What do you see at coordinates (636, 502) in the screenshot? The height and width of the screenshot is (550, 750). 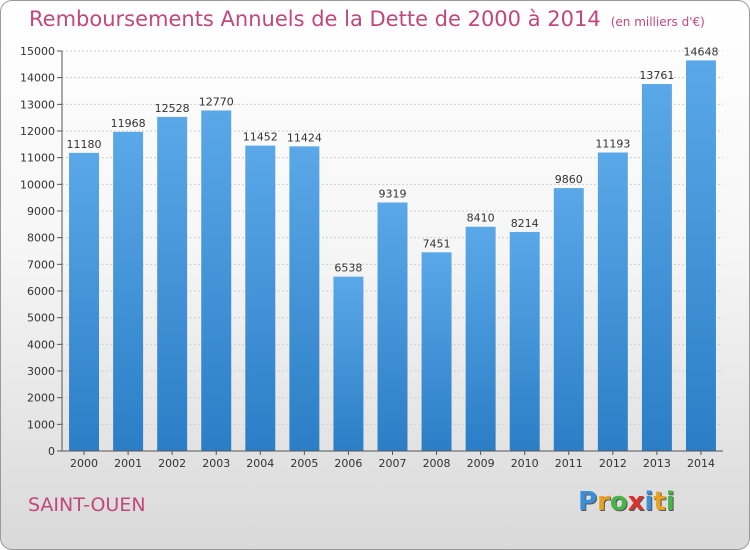 I see `logo-letter: x` at bounding box center [636, 502].